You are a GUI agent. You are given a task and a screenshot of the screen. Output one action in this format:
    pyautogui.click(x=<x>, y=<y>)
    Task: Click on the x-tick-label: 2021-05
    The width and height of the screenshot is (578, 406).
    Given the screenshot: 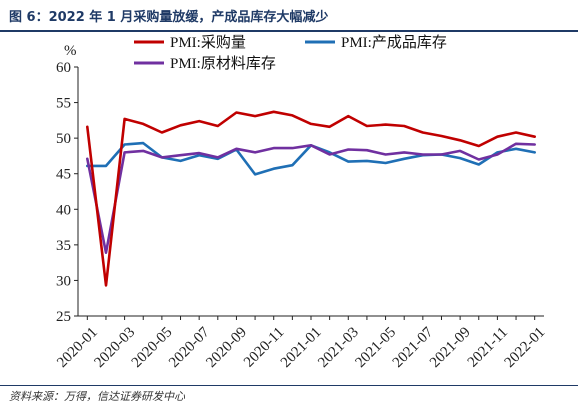 What is the action you would take?
    pyautogui.click(x=376, y=347)
    